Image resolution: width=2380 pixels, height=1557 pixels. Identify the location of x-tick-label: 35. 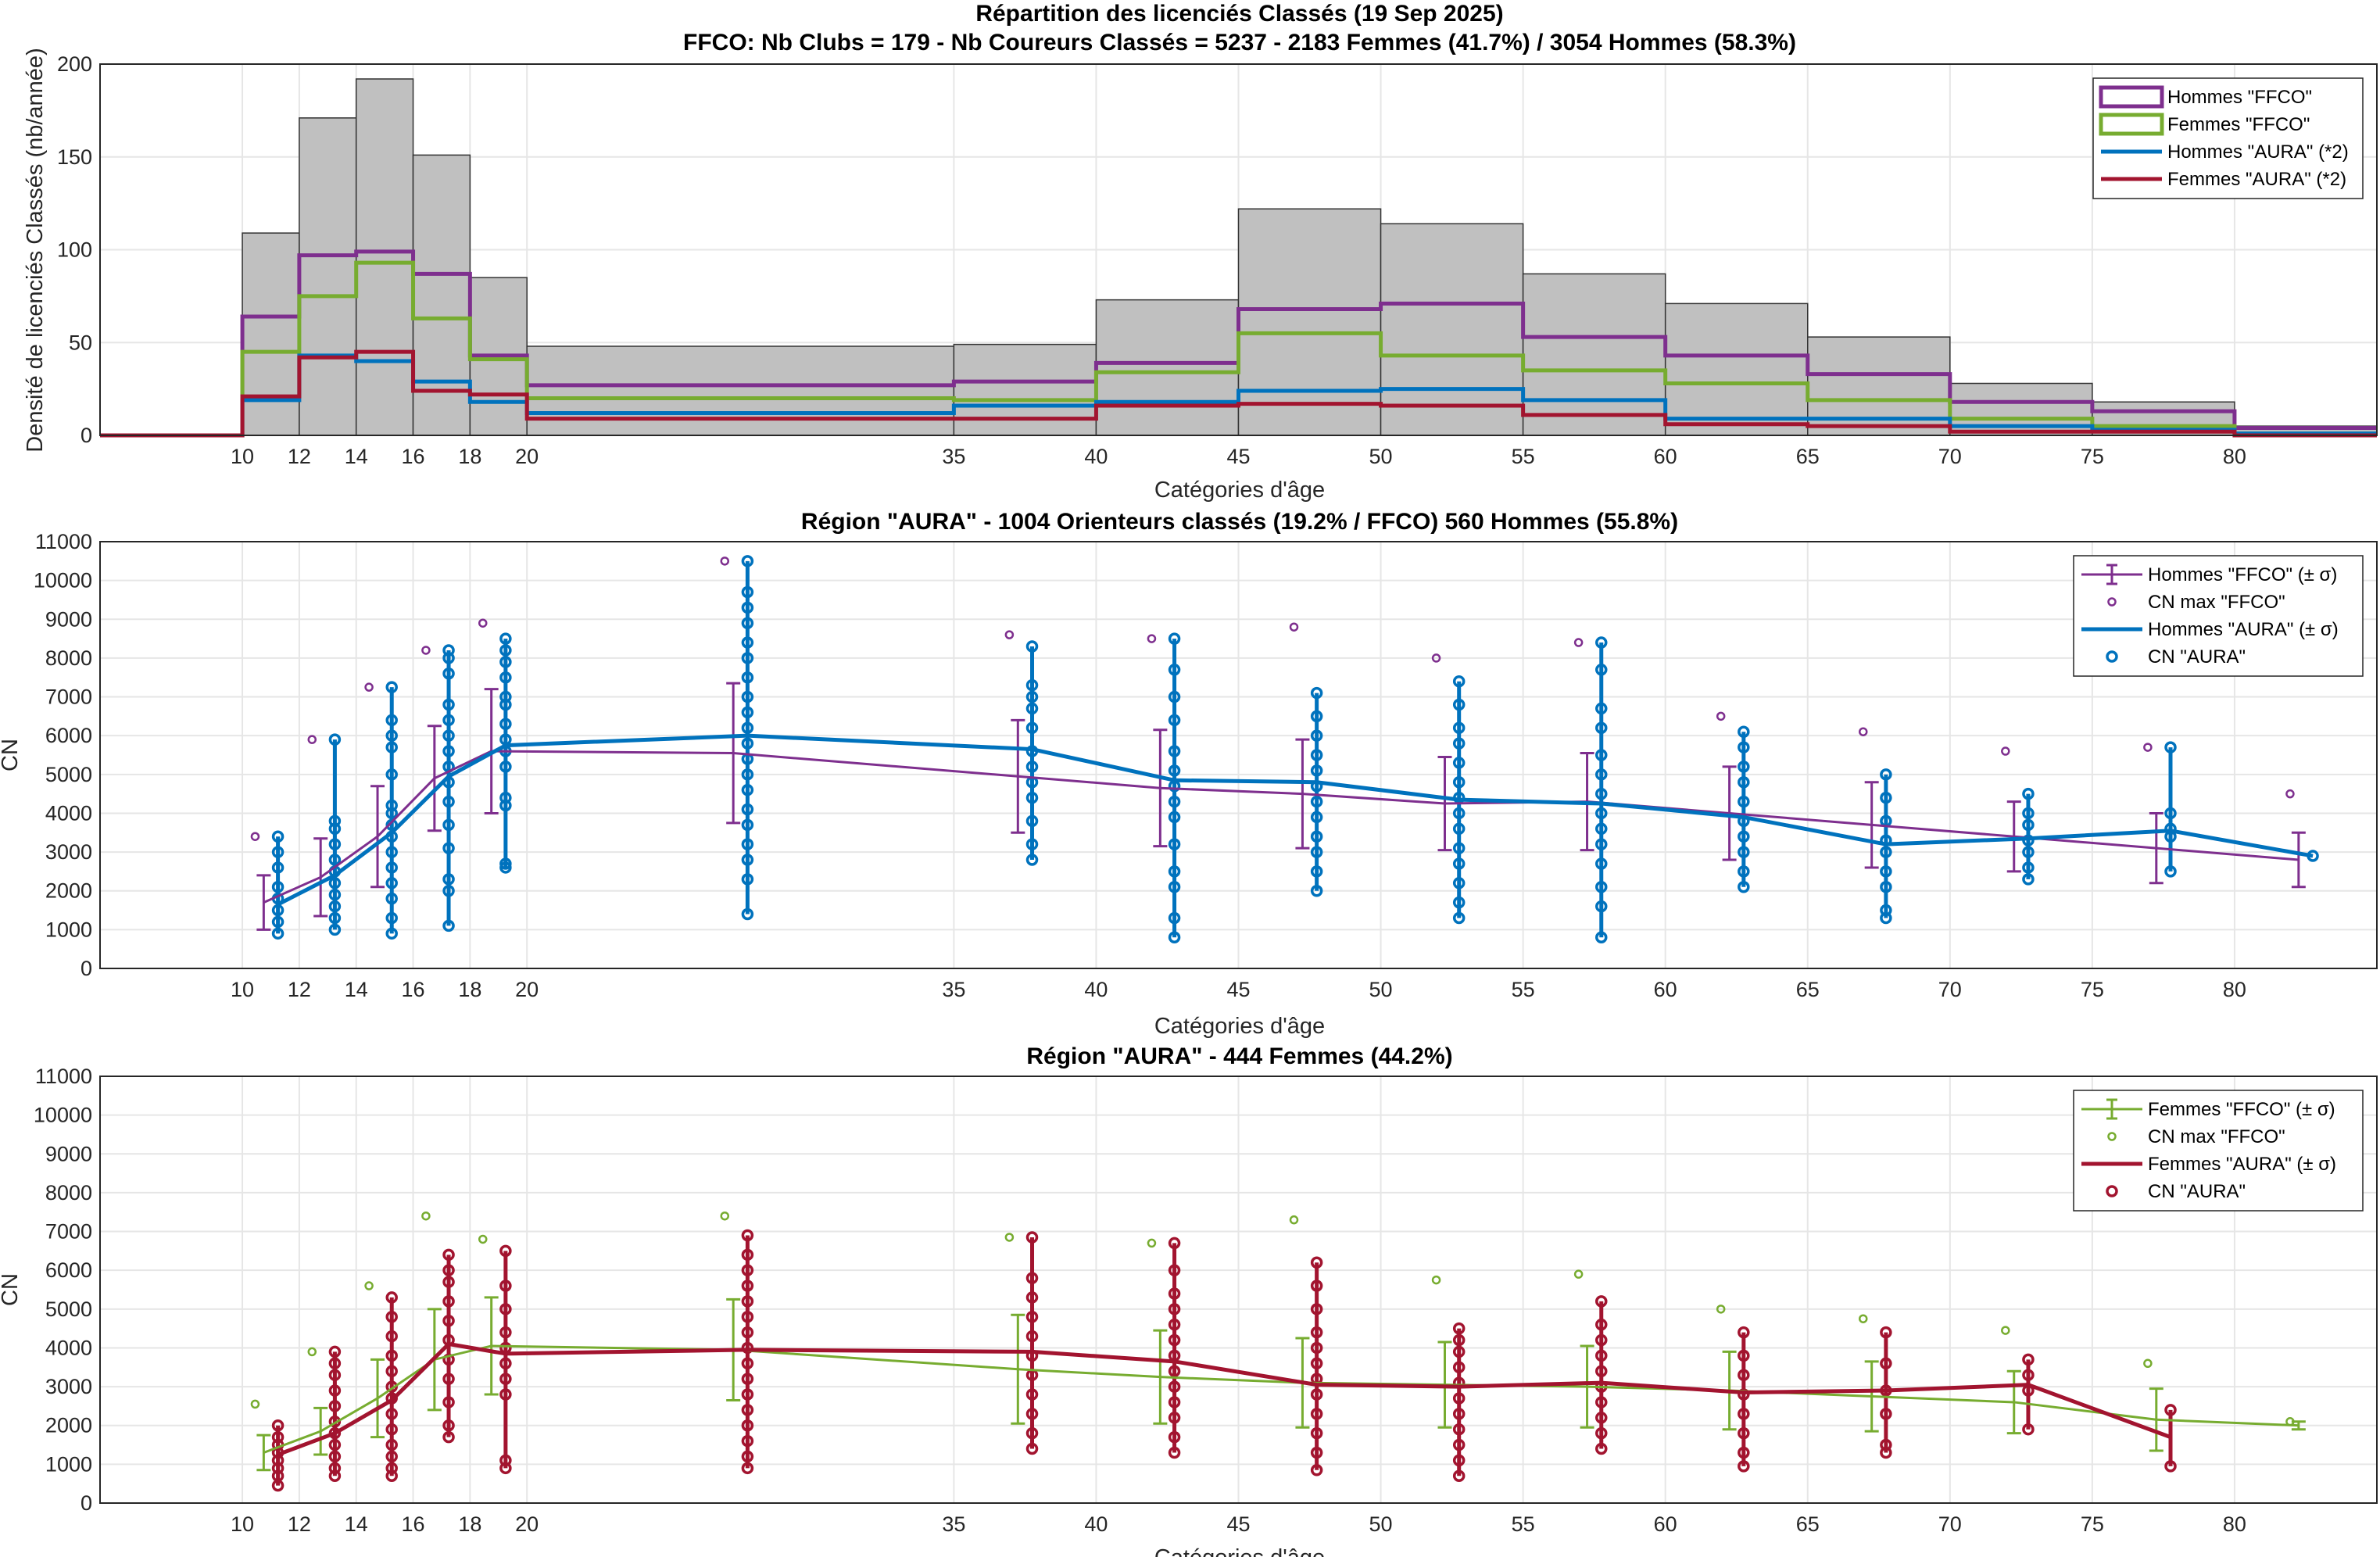
(953, 456).